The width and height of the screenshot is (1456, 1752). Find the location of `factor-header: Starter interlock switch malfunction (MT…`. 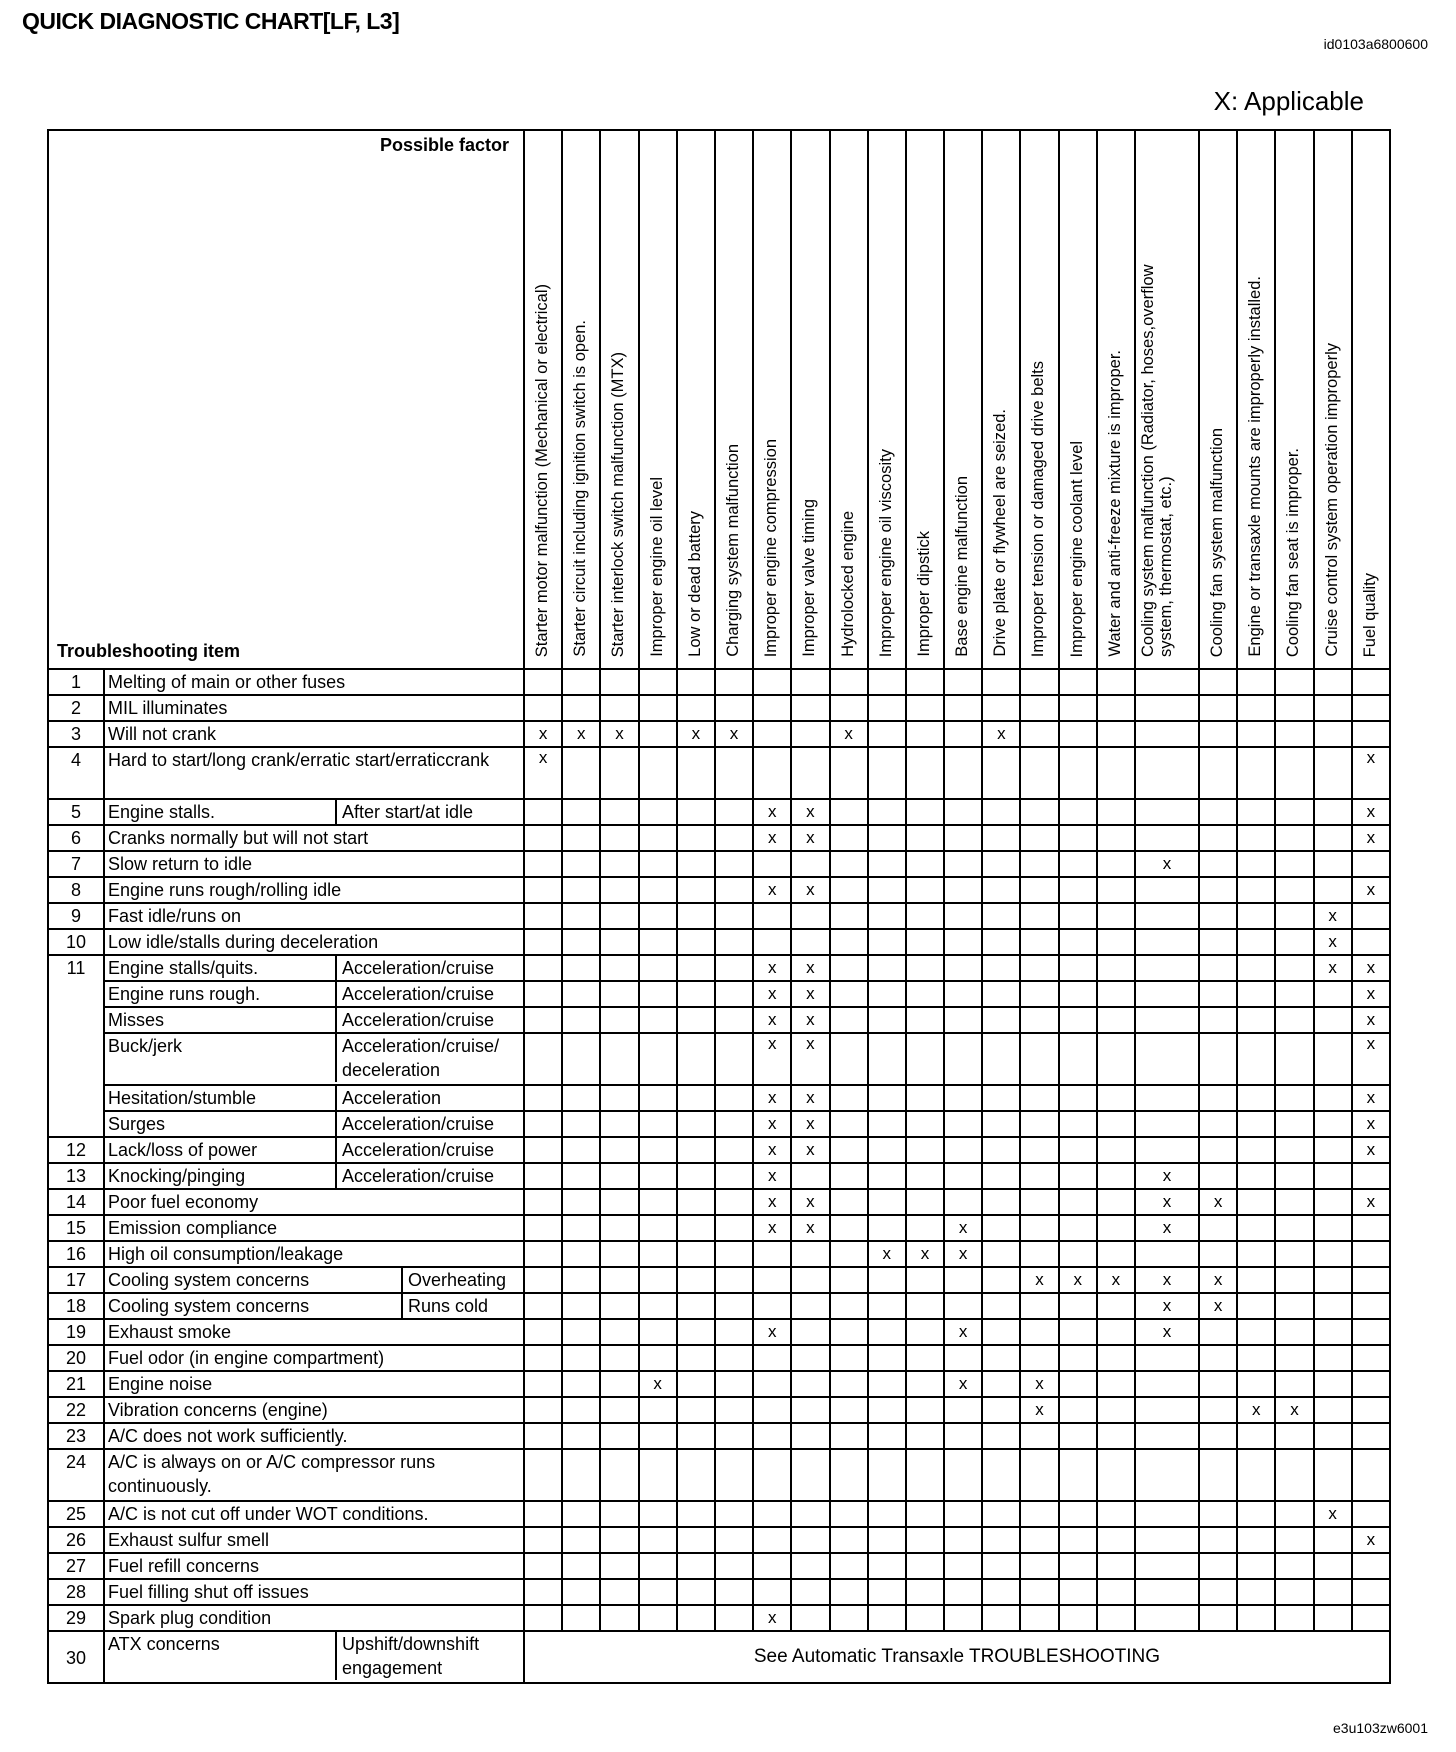

factor-header: Starter interlock switch malfunction (MT… is located at coordinates (619, 399).